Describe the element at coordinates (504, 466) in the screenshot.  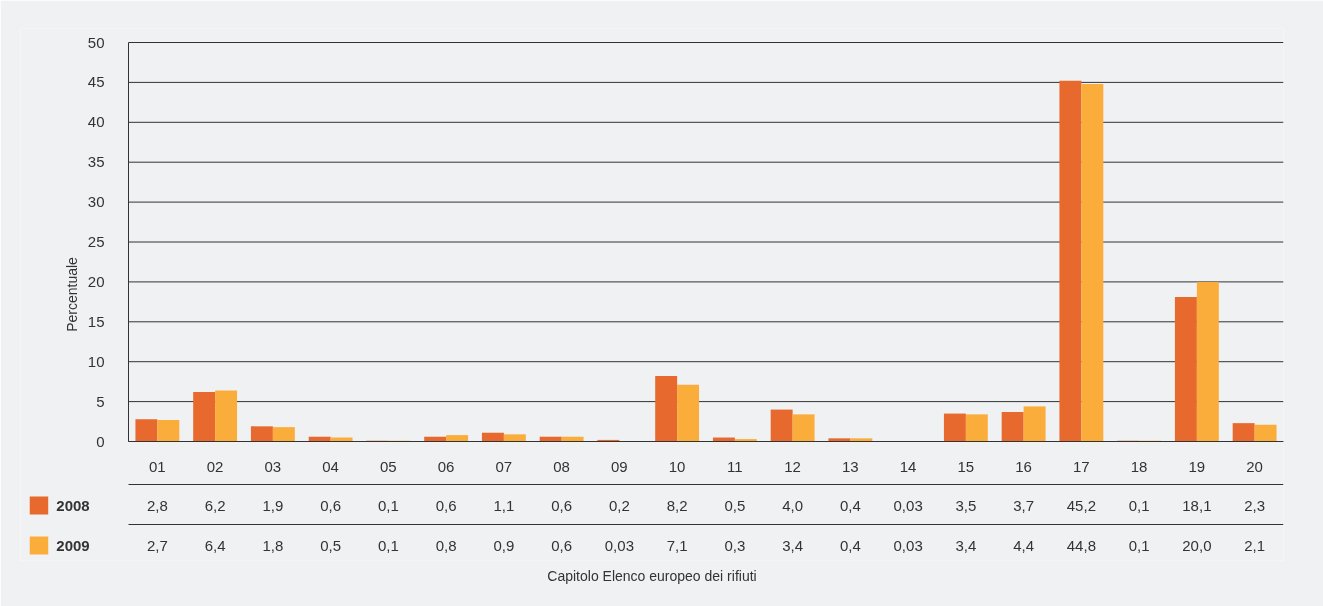
I see `x-tick-label: 07` at that location.